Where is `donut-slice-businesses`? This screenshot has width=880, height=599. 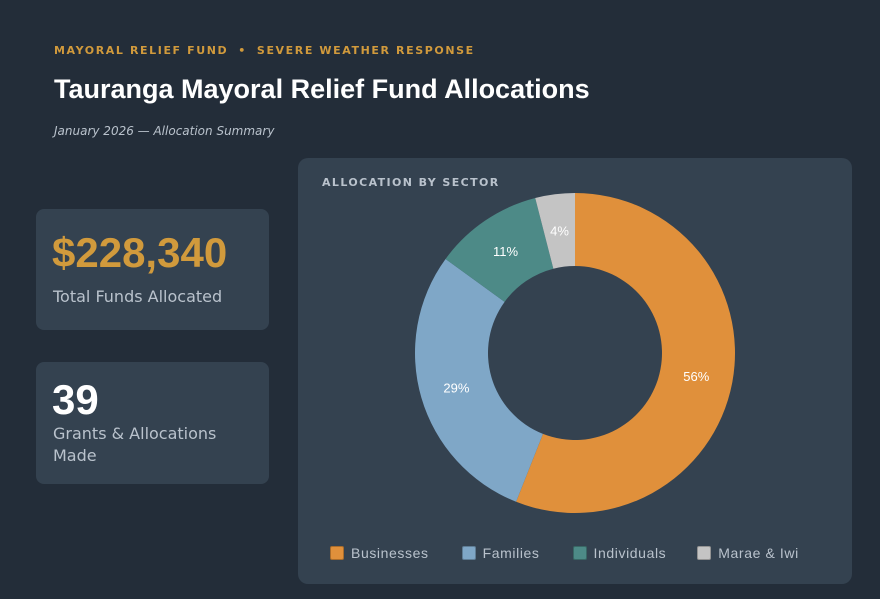
donut-slice-businesses is located at coordinates (625, 353).